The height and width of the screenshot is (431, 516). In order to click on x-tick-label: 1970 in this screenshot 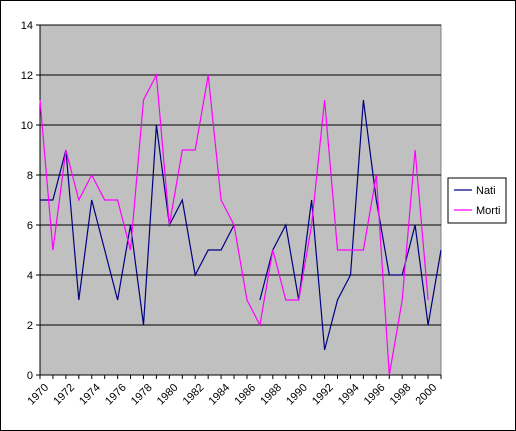, I will do `click(38, 395)`.